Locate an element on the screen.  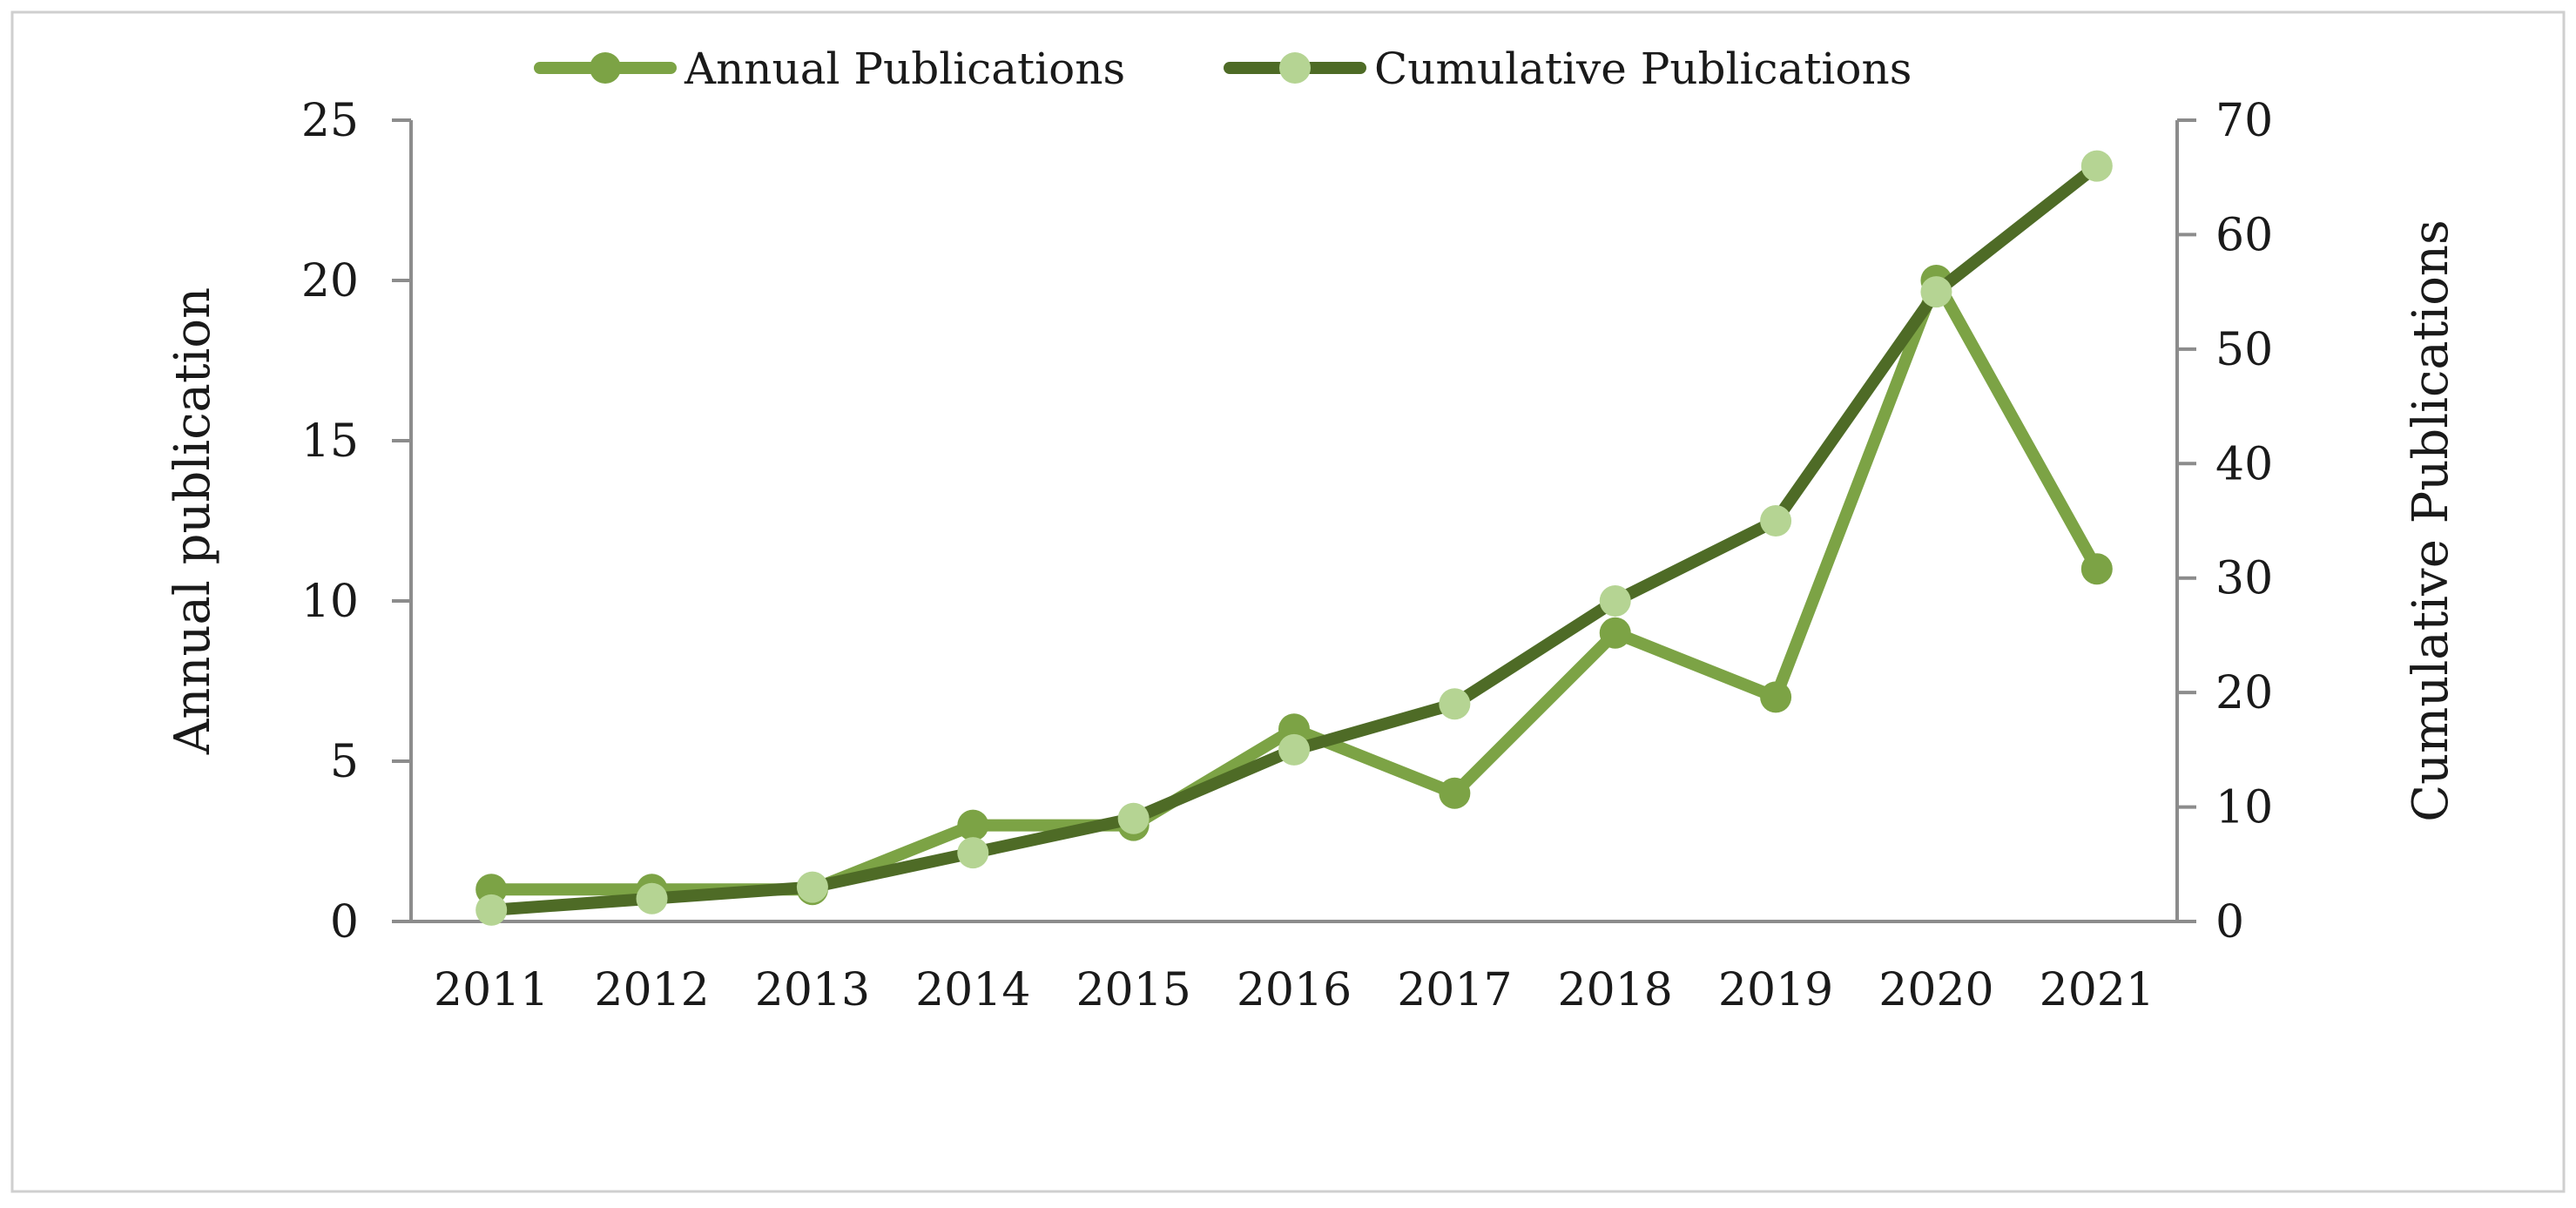
x-tick-label: 2018 is located at coordinates (1615, 990).